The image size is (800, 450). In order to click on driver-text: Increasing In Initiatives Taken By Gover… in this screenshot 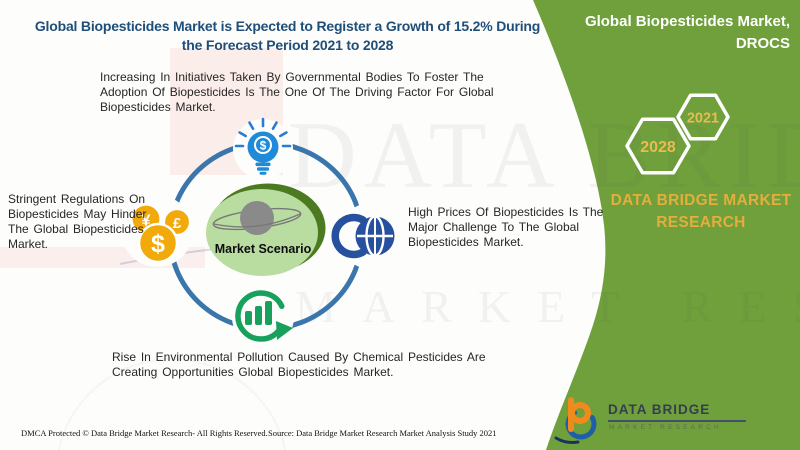, I will do `click(297, 92)`.